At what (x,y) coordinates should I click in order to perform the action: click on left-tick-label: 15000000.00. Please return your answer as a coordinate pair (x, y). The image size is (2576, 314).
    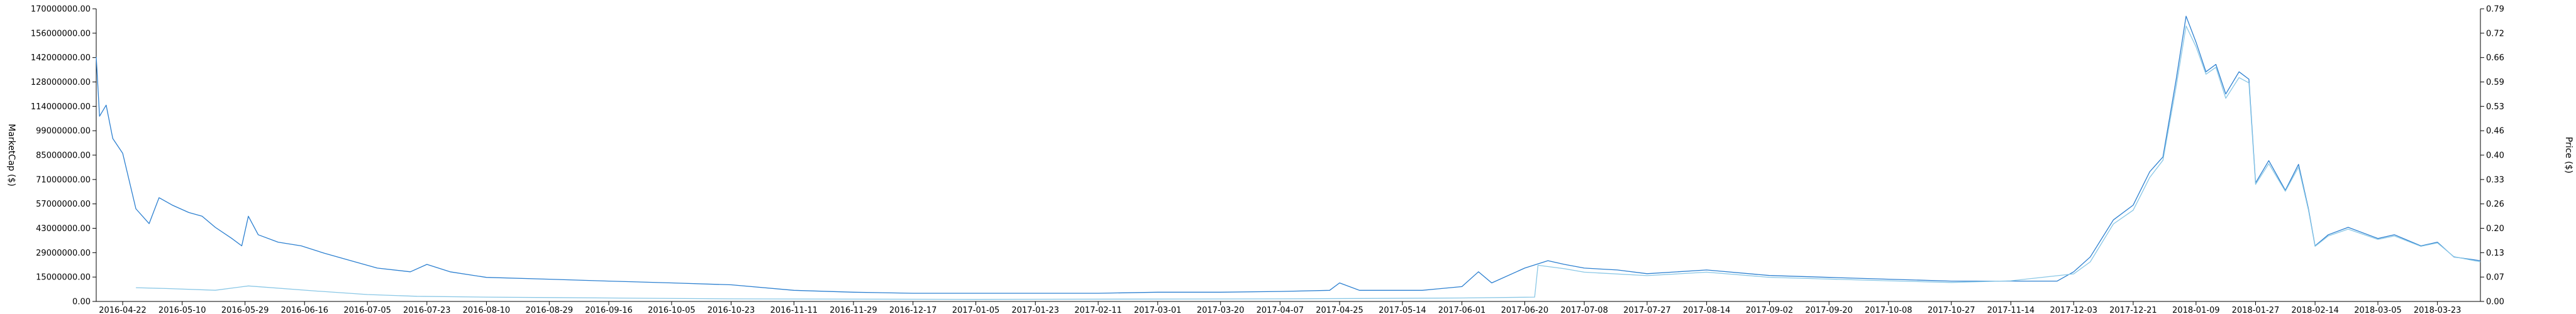
    Looking at the image, I should click on (63, 278).